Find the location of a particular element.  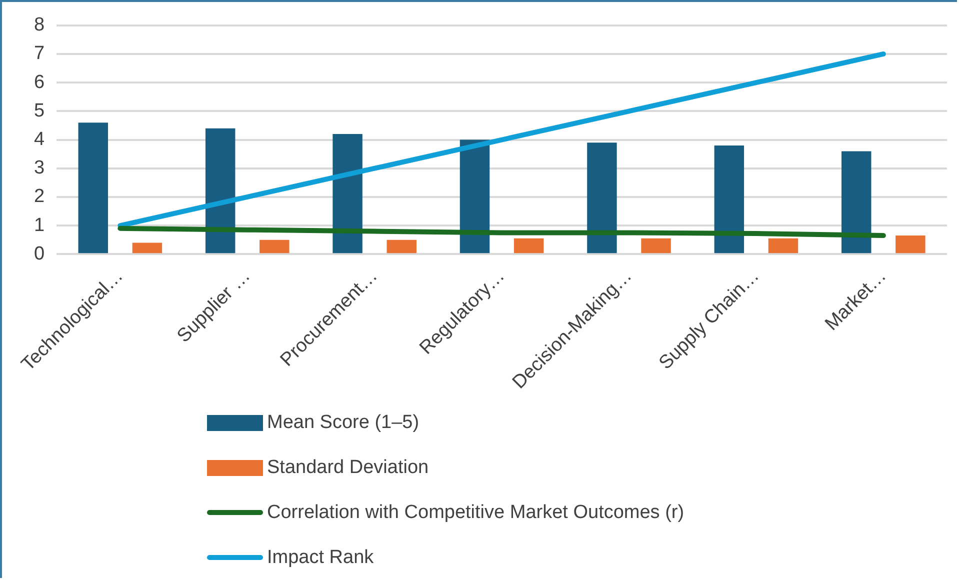

legend-label: Impact Rank is located at coordinates (320, 557).